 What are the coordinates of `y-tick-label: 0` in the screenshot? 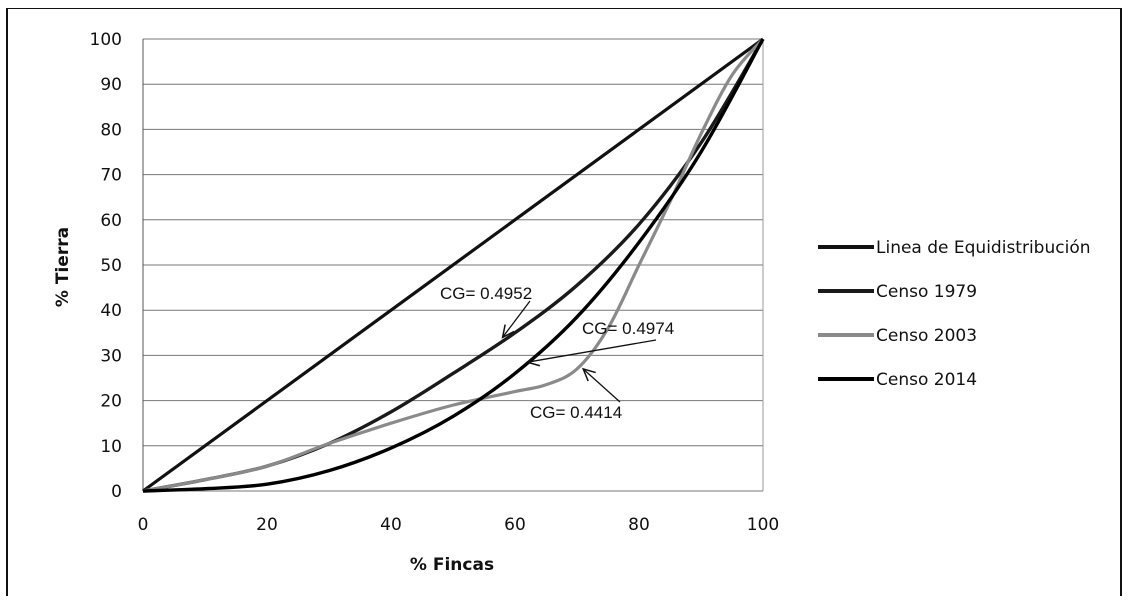 It's located at (116, 492).